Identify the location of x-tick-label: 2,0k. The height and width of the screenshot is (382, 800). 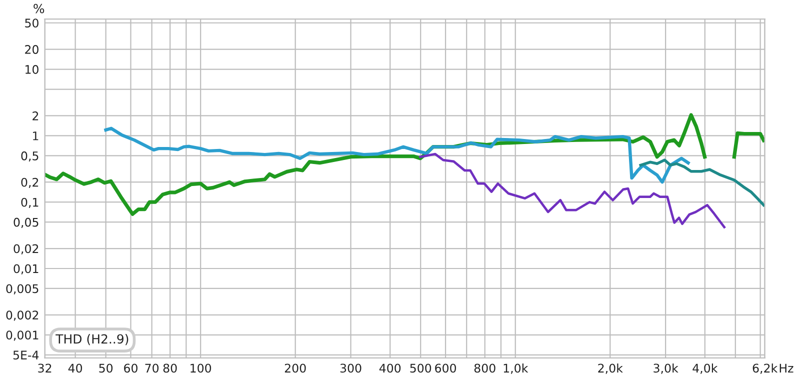
(610, 368).